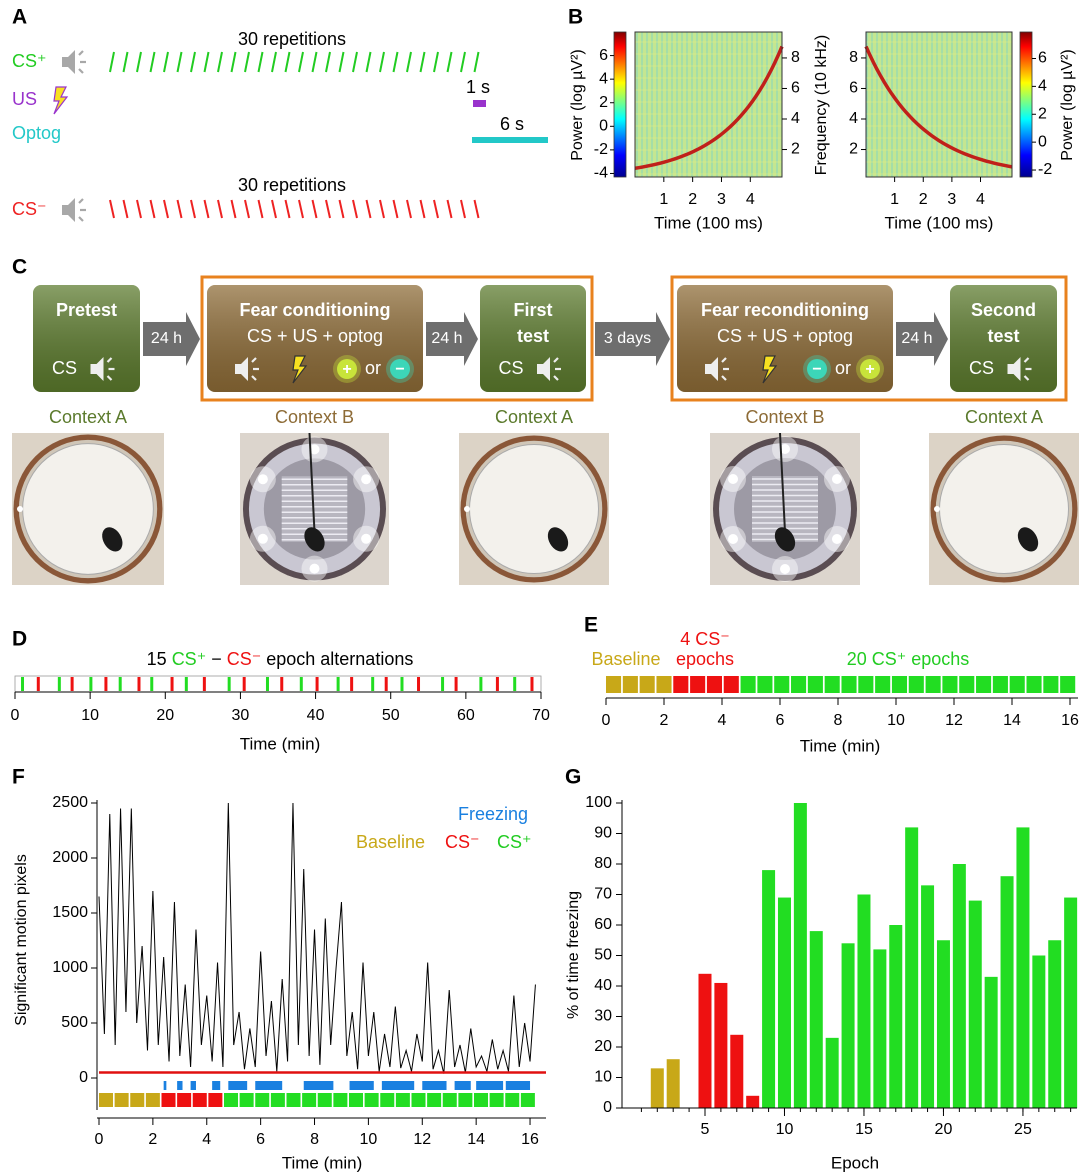 The image size is (1084, 1175). What do you see at coordinates (591, 625) in the screenshot?
I see `panel-label: E` at bounding box center [591, 625].